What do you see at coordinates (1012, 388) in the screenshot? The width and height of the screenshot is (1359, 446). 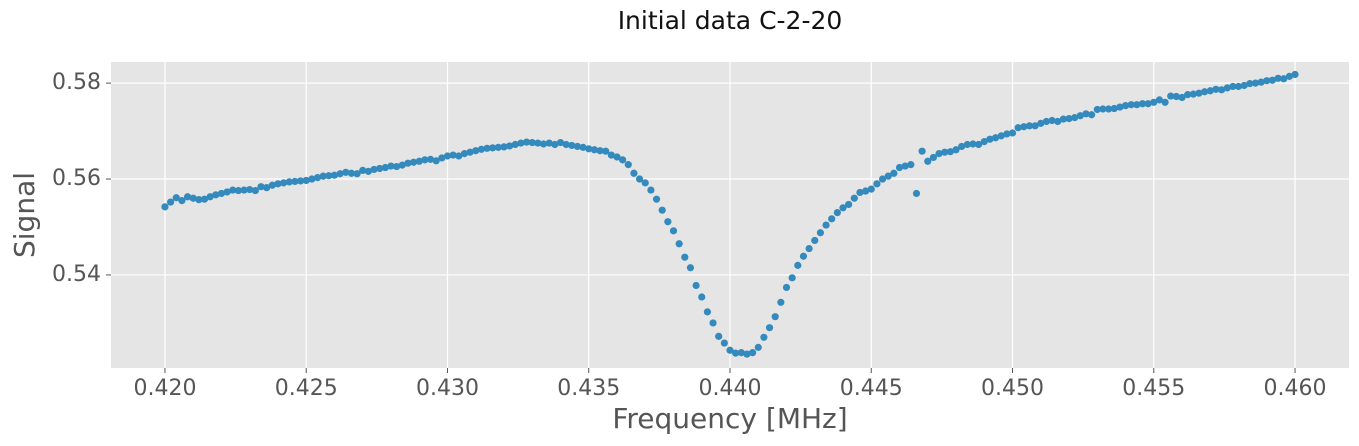 I see `x-tick-label: 0.450` at bounding box center [1012, 388].